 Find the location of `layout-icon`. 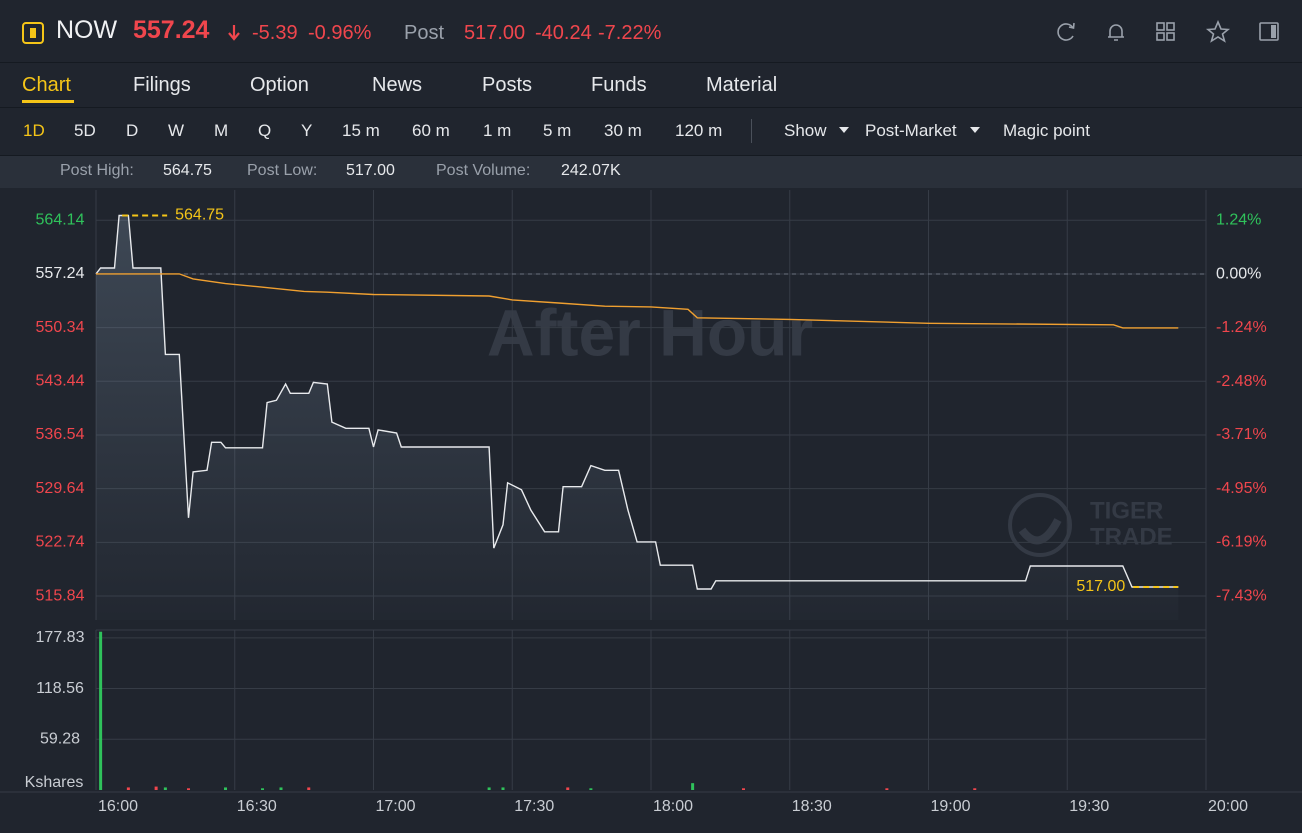

layout-icon is located at coordinates (1165, 31).